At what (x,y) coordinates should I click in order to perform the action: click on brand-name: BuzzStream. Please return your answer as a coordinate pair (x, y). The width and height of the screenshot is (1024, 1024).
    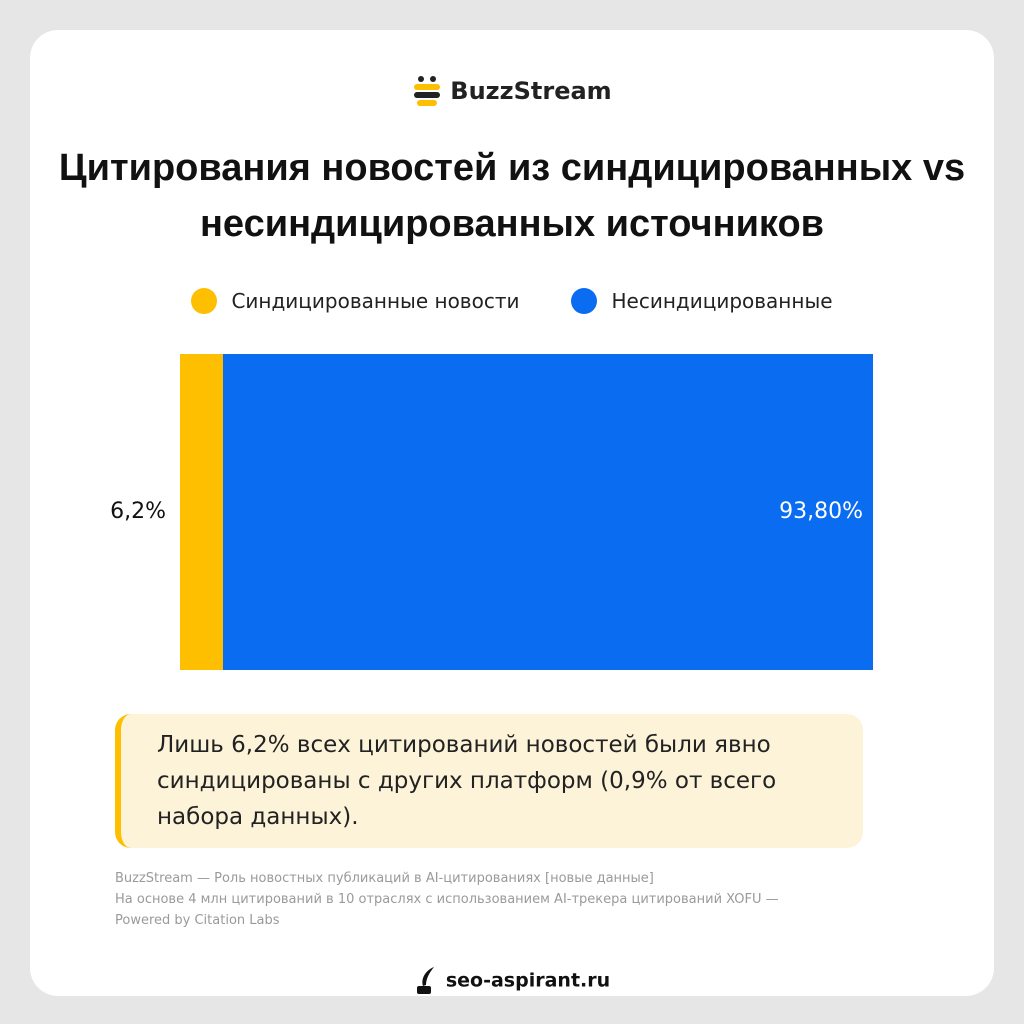
    Looking at the image, I should click on (531, 91).